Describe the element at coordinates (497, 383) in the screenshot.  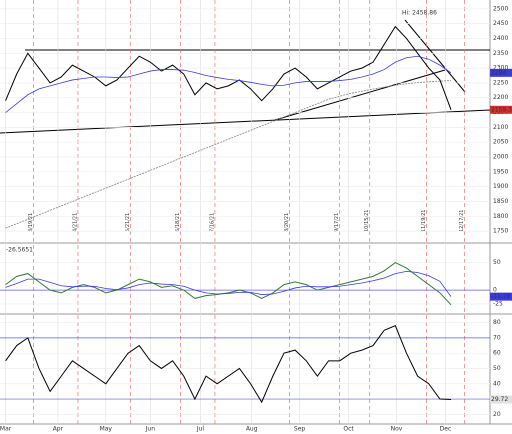
I see `y-tick-label: 40` at that location.